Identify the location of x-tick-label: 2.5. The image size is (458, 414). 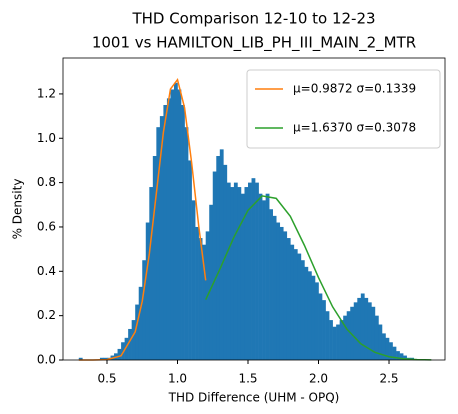
(388, 379).